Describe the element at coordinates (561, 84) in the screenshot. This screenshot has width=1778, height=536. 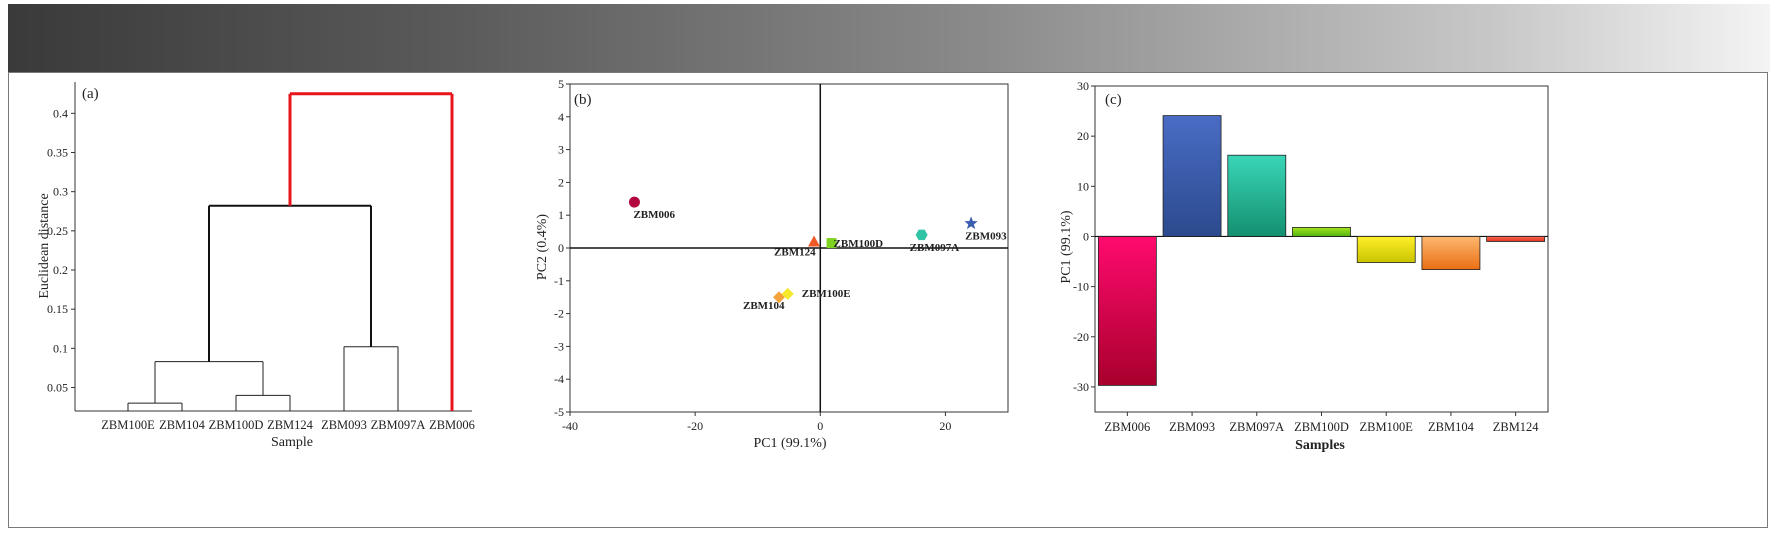
I see `panel-b-ytick-label: 5` at that location.